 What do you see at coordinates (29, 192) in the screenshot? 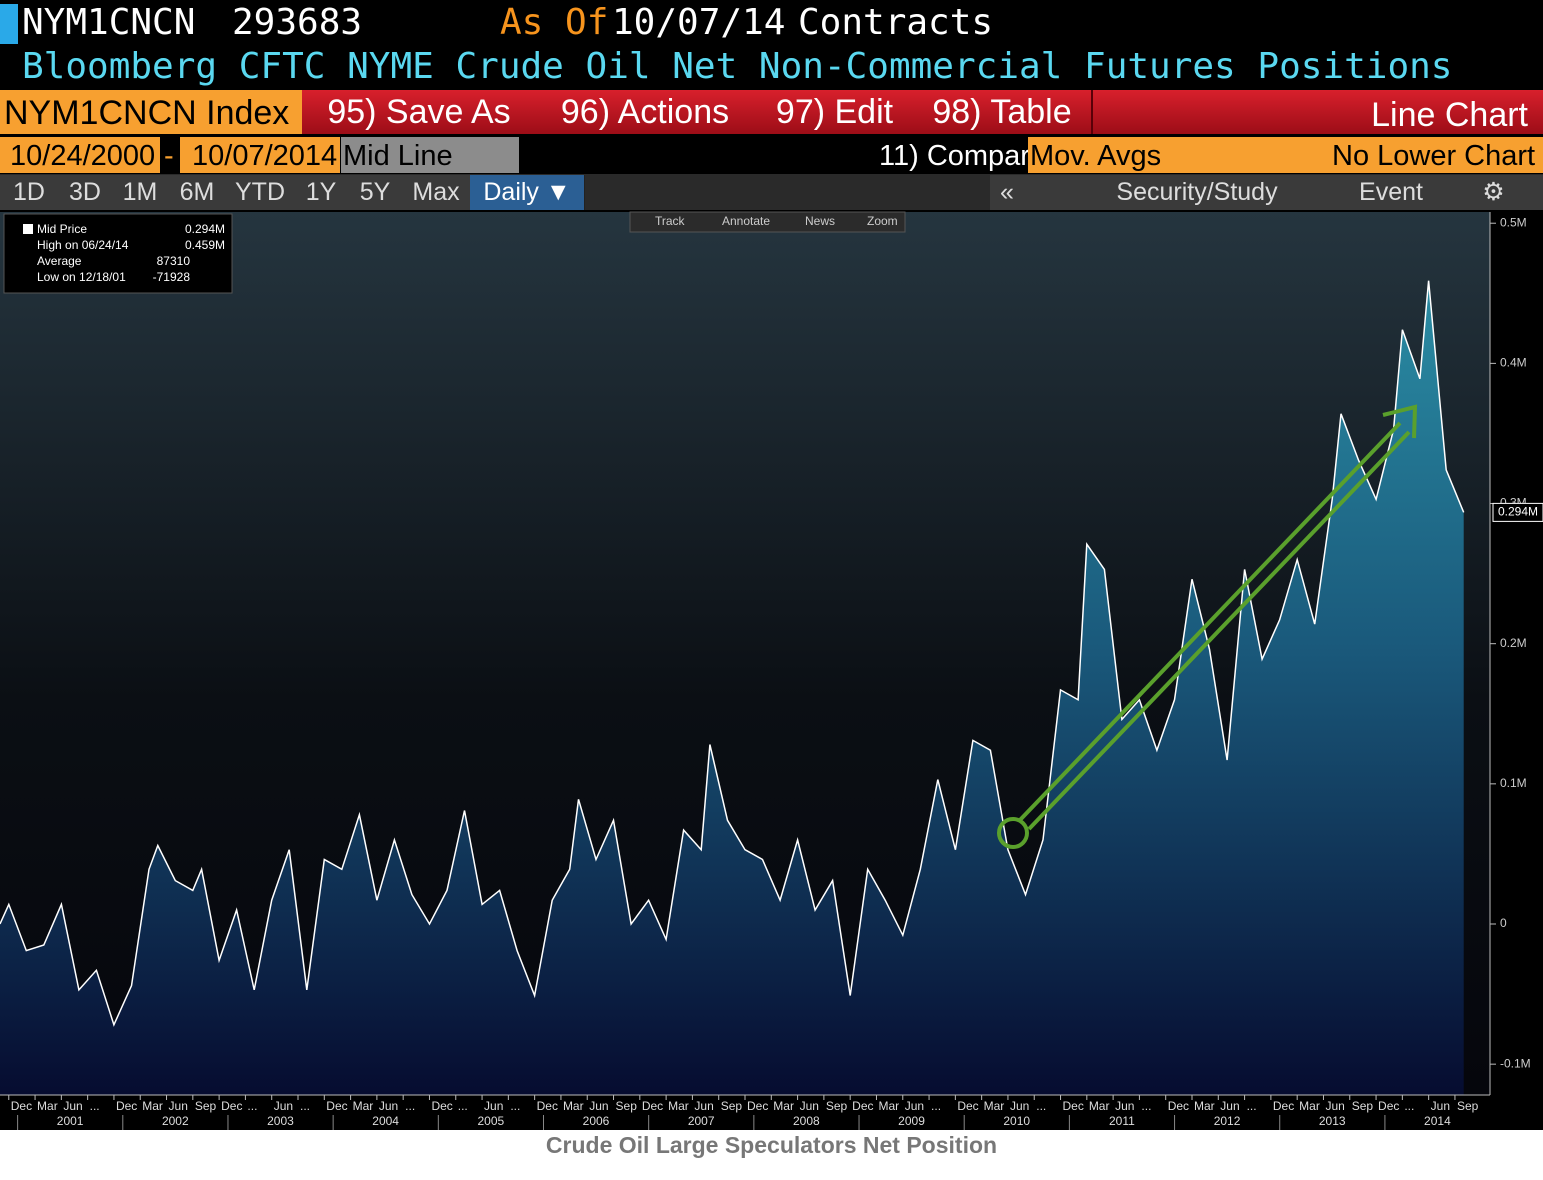
I see `period-tab: 1D` at bounding box center [29, 192].